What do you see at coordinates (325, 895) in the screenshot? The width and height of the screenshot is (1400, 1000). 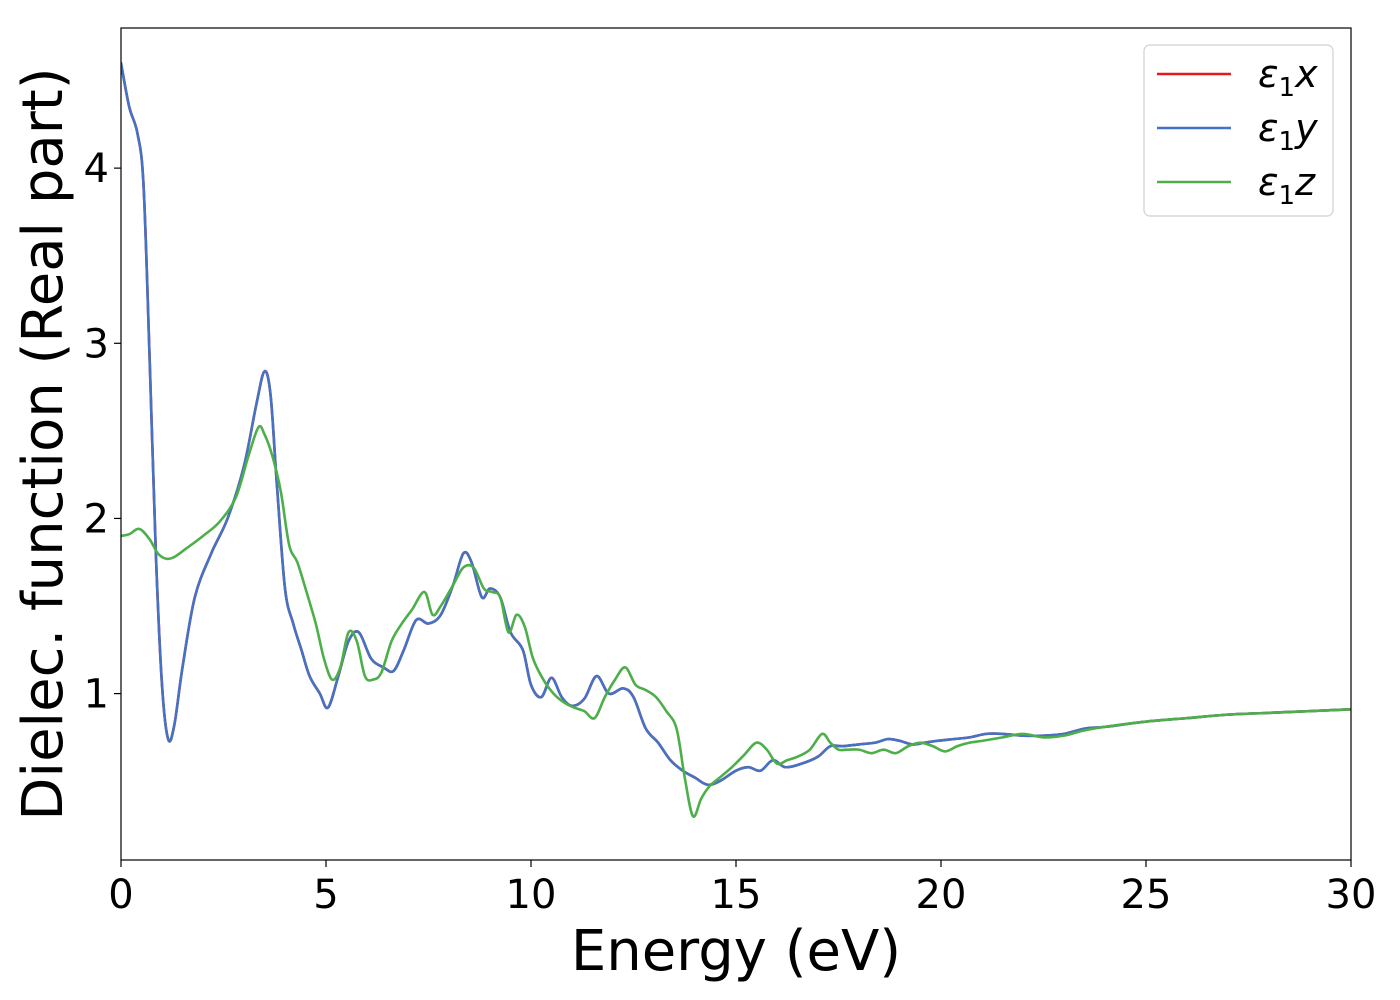 I see `x-tick-label: 5` at bounding box center [325, 895].